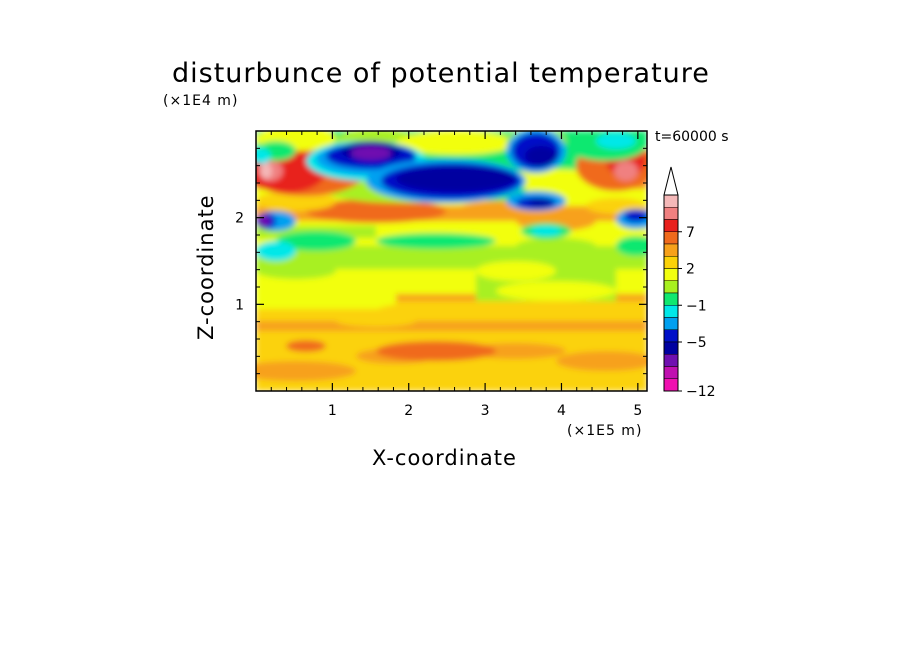 Image resolution: width=904 pixels, height=654 pixels. What do you see at coordinates (696, 306) in the screenshot?
I see `colorbar-label: −1` at bounding box center [696, 306].